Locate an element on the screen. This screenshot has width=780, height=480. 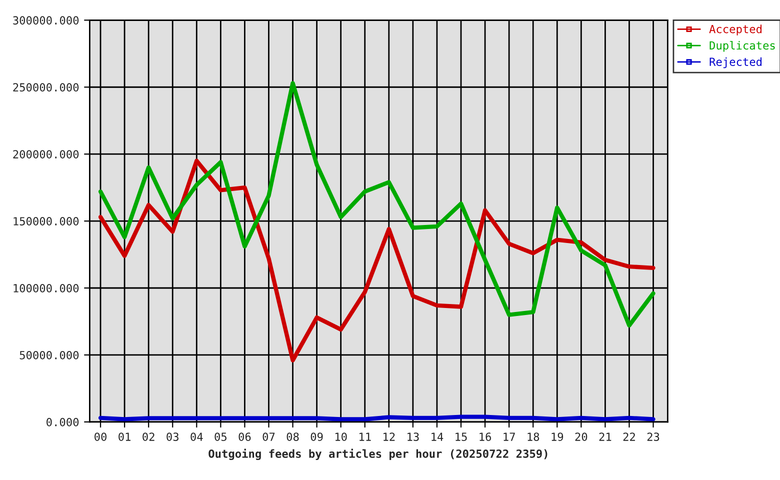
y-tick-label: 0.000 is located at coordinates (62, 422).